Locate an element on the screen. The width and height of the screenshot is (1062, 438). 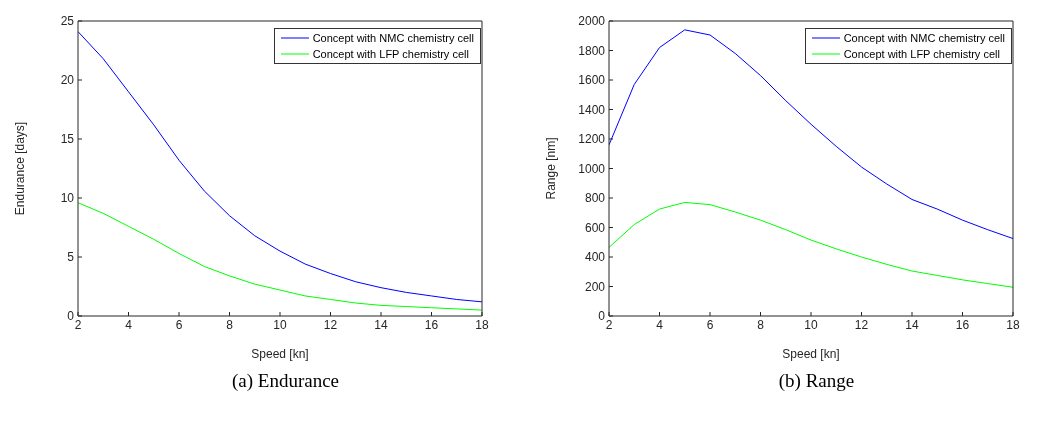
y-tick-label: 25 is located at coordinates (67, 21).